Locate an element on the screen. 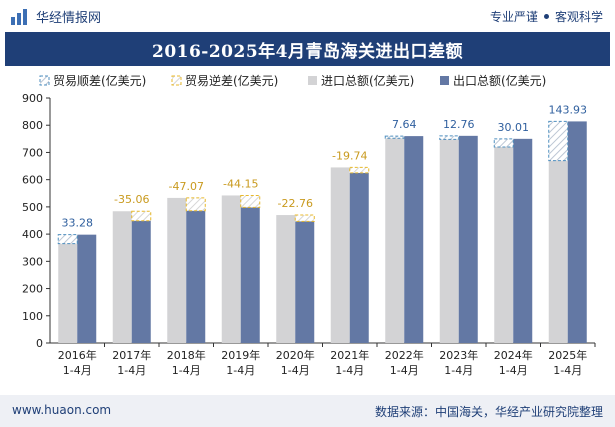  balance-data-label: -35.06 is located at coordinates (131, 199).